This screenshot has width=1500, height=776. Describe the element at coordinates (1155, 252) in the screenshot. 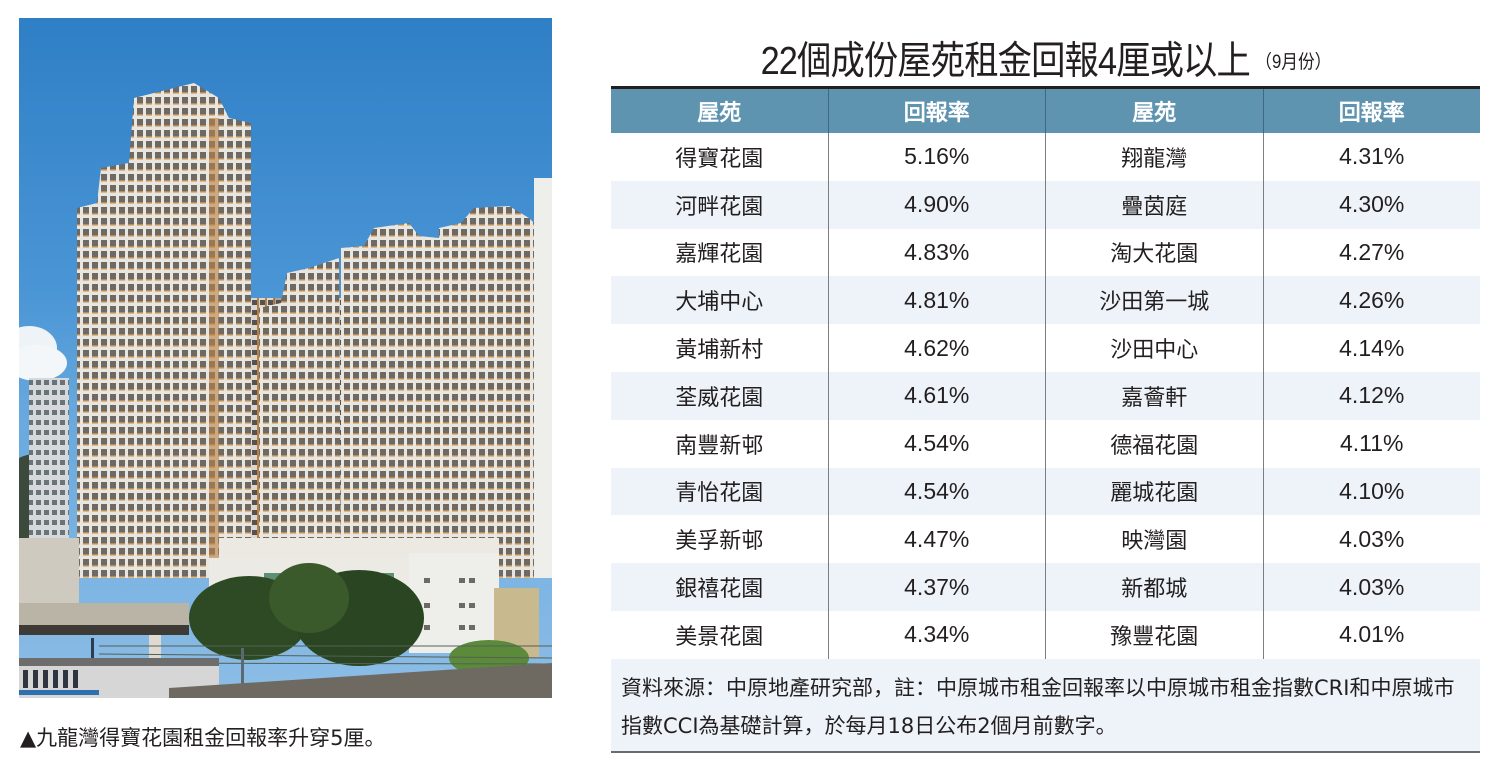

I see `estate-cell: 淘大花園` at that location.